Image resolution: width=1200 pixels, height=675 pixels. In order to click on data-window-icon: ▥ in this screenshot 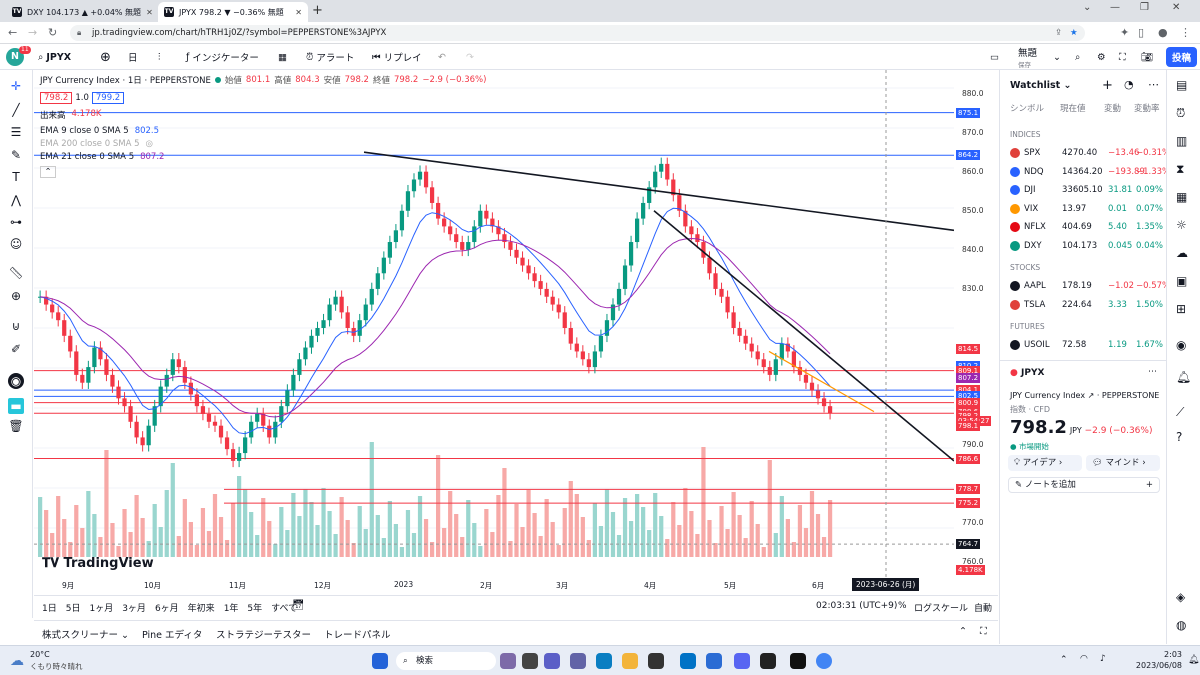, I will do `click(1182, 141)`.